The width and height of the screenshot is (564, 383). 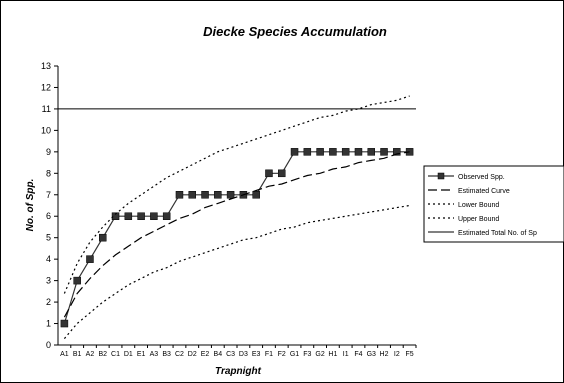 What do you see at coordinates (48, 302) in the screenshot?
I see `y-tick-label: 2` at bounding box center [48, 302].